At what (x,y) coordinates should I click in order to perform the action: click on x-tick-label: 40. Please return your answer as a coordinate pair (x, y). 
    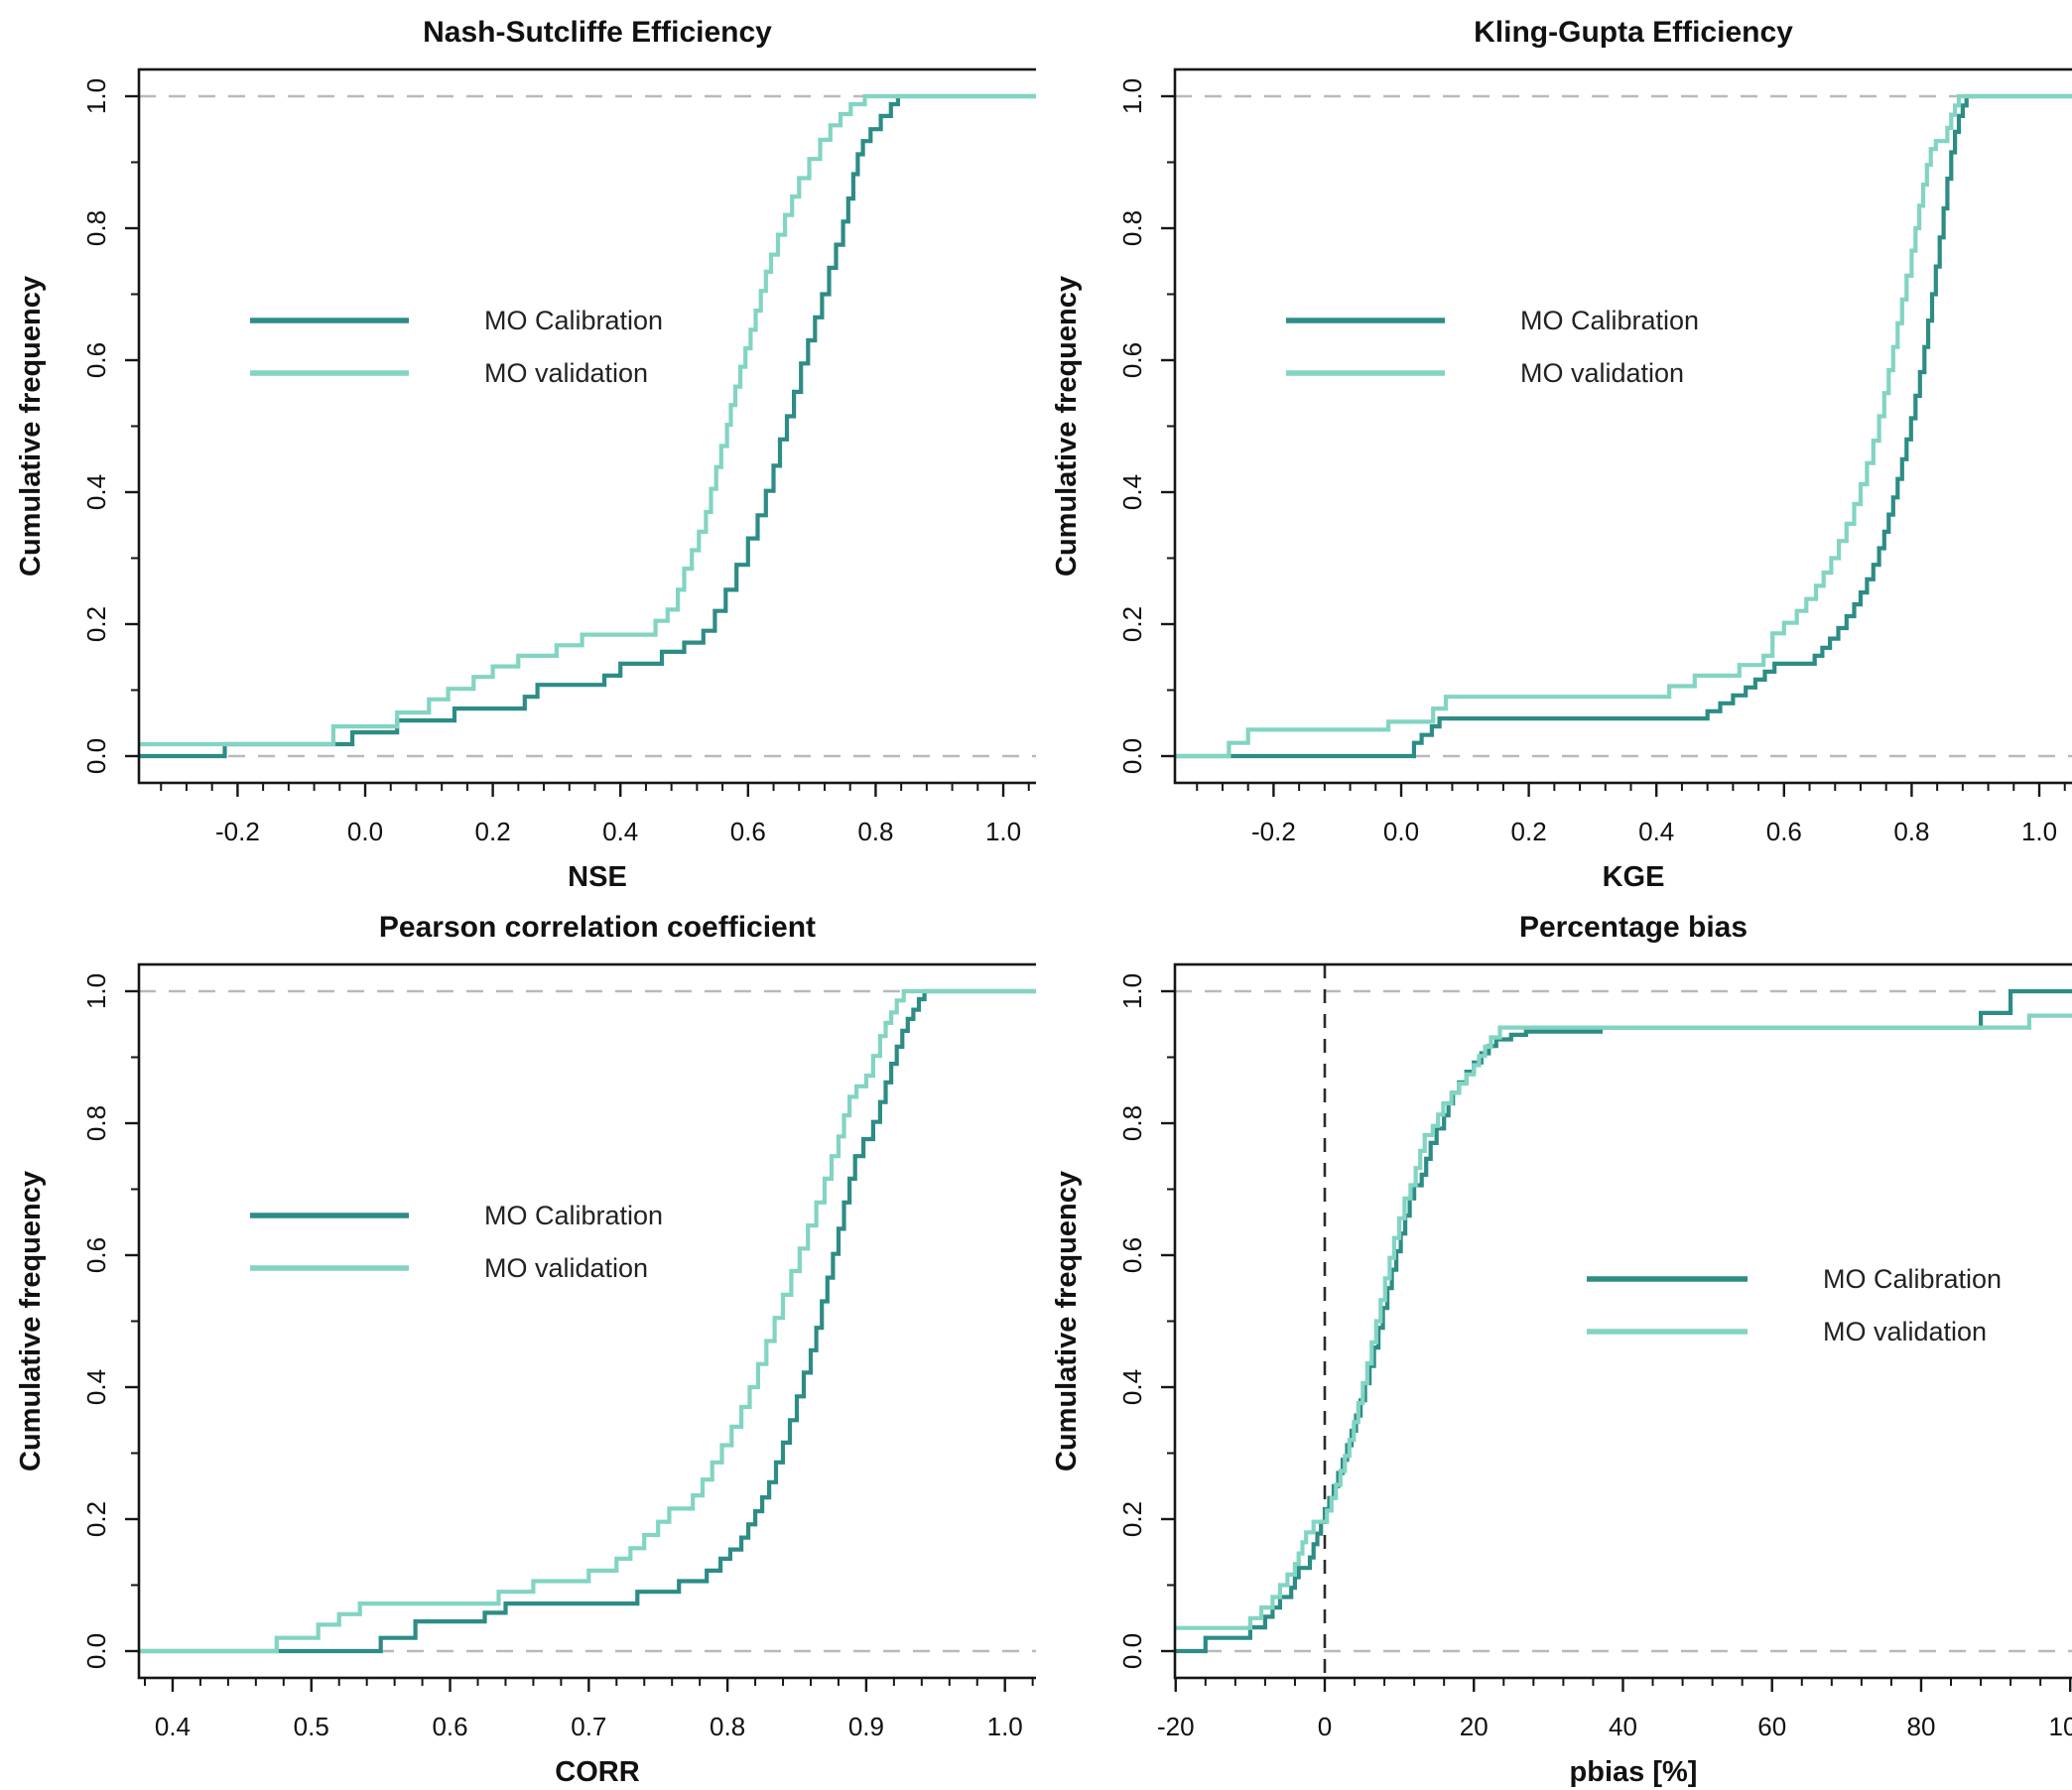
    Looking at the image, I should click on (1623, 1726).